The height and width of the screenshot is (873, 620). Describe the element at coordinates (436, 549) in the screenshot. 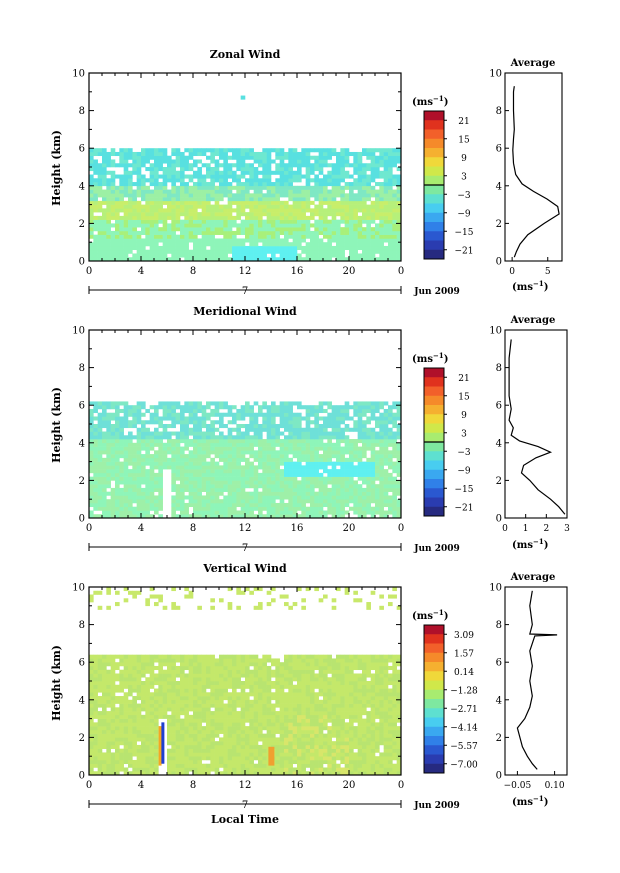

I see `date-label: Jun 2009` at that location.